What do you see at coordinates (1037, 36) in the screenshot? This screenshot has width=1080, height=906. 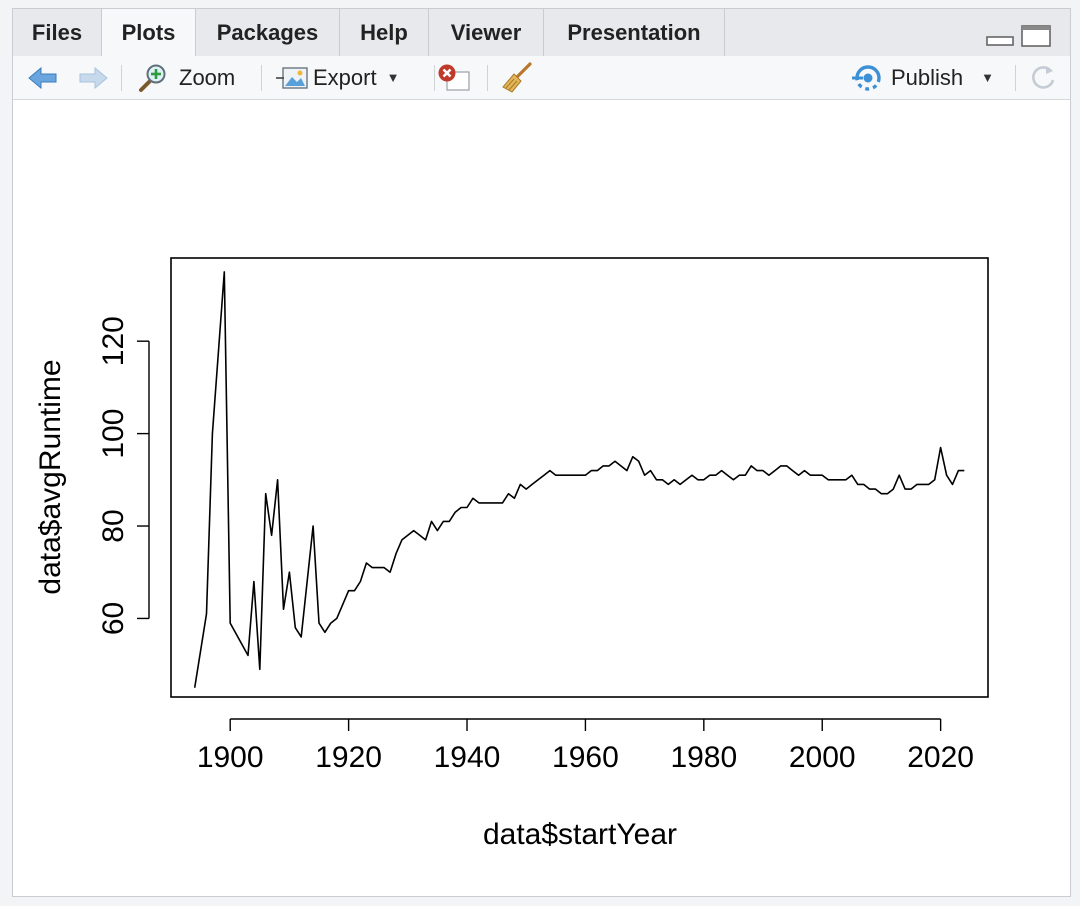 I see `maximize-pane-icon` at bounding box center [1037, 36].